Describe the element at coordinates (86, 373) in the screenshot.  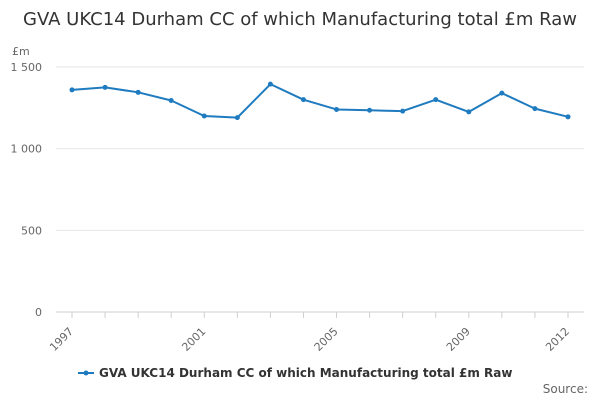
I see `legend-swatch-marker` at that location.